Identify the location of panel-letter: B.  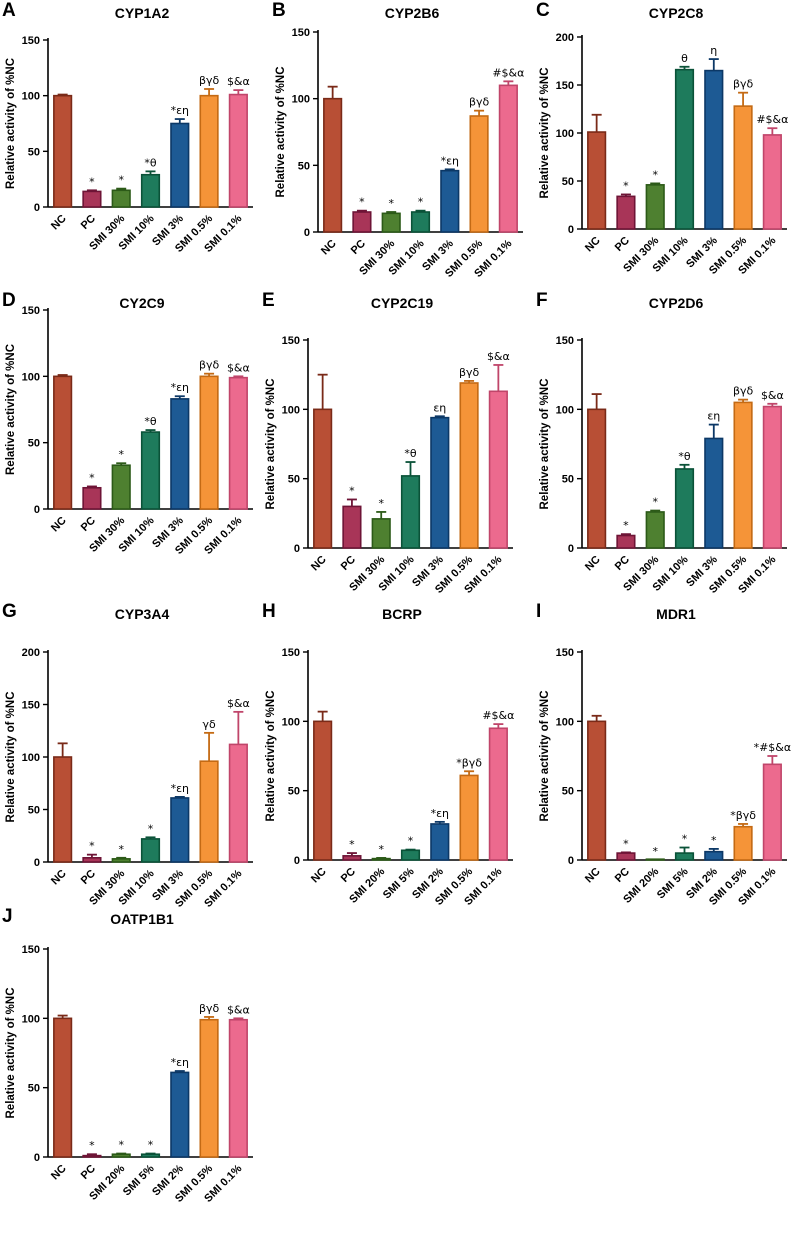
(279, 10).